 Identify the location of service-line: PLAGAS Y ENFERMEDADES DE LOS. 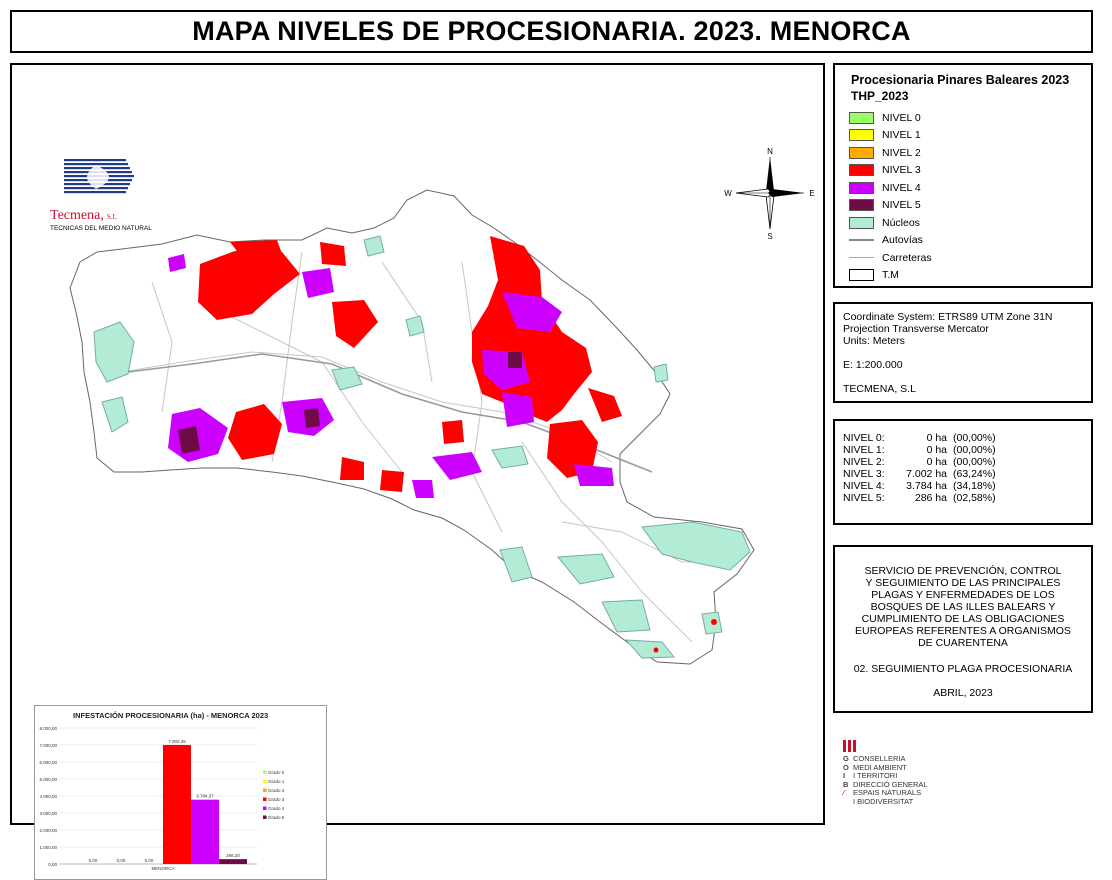
(963, 595).